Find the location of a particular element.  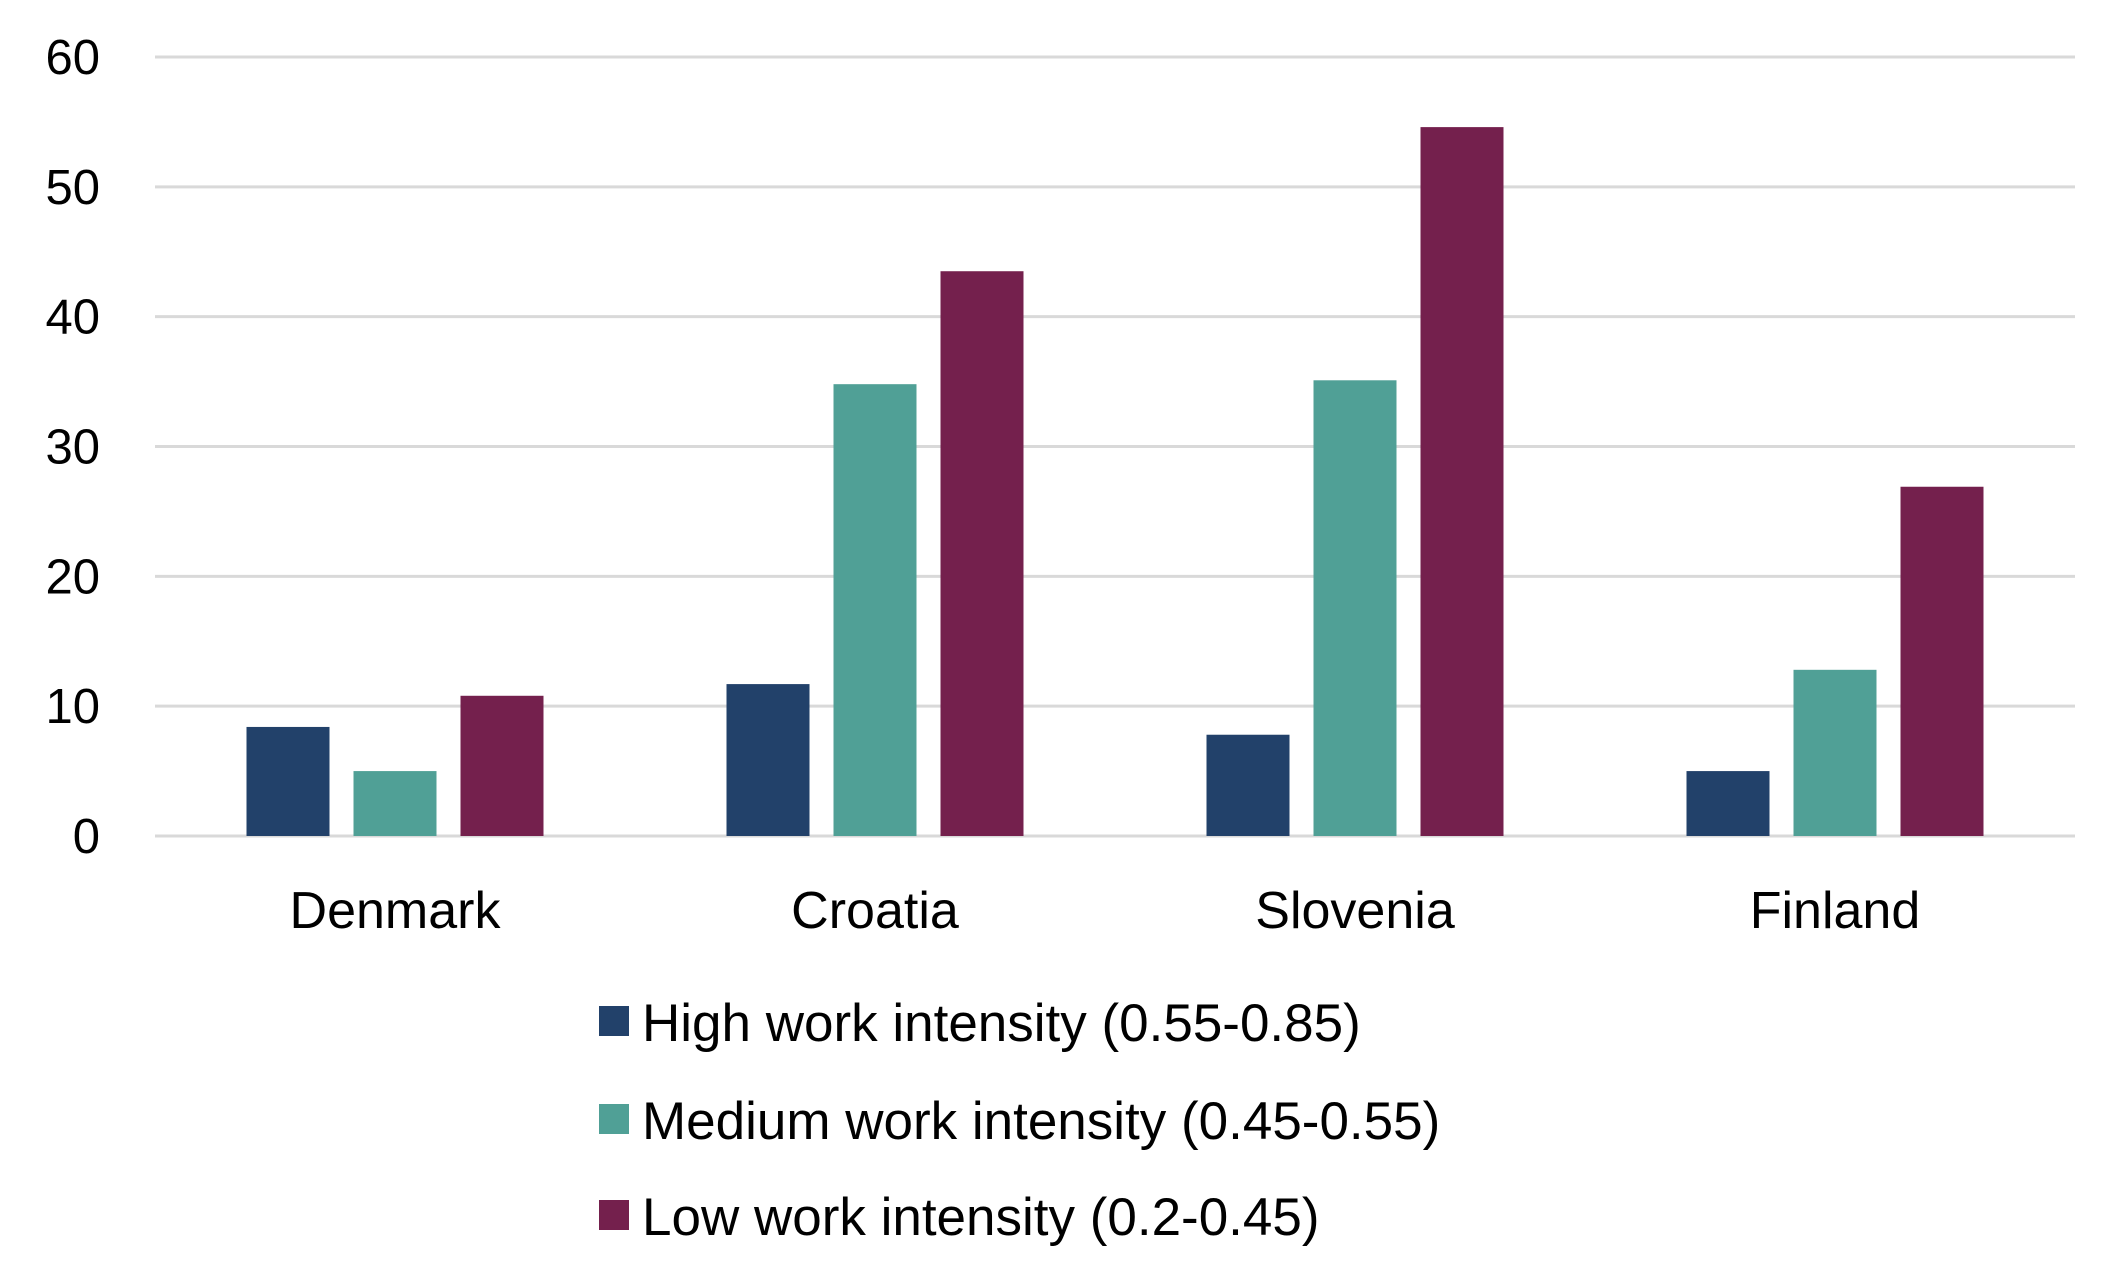

bar-finland-medium is located at coordinates (1835, 752).